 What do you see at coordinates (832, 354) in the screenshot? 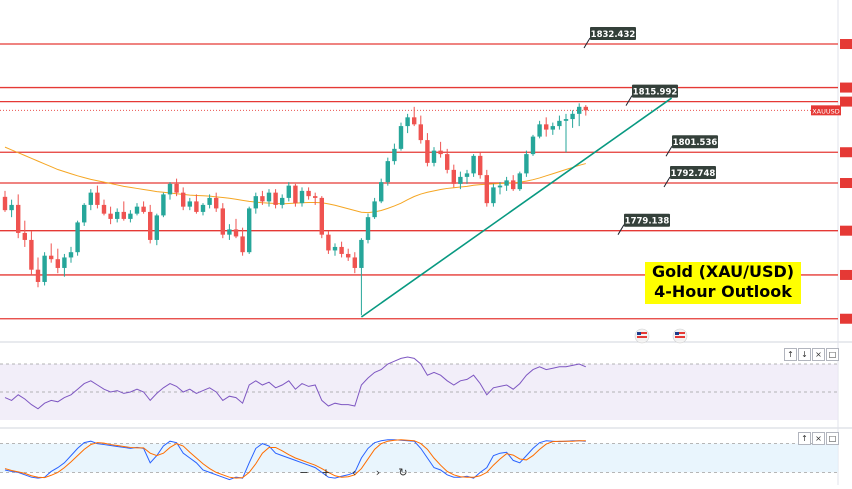
I see `rsi-maximize-button: □` at bounding box center [832, 354].